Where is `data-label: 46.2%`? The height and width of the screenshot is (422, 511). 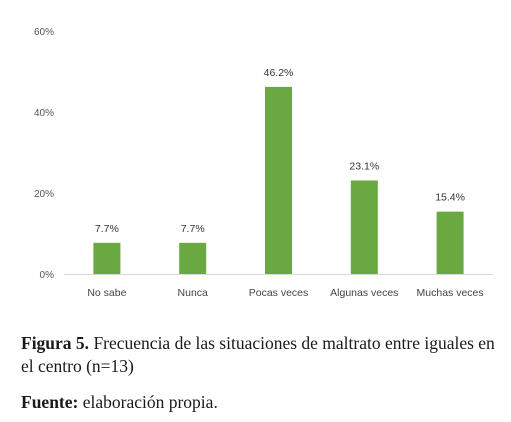
data-label: 46.2% is located at coordinates (279, 73).